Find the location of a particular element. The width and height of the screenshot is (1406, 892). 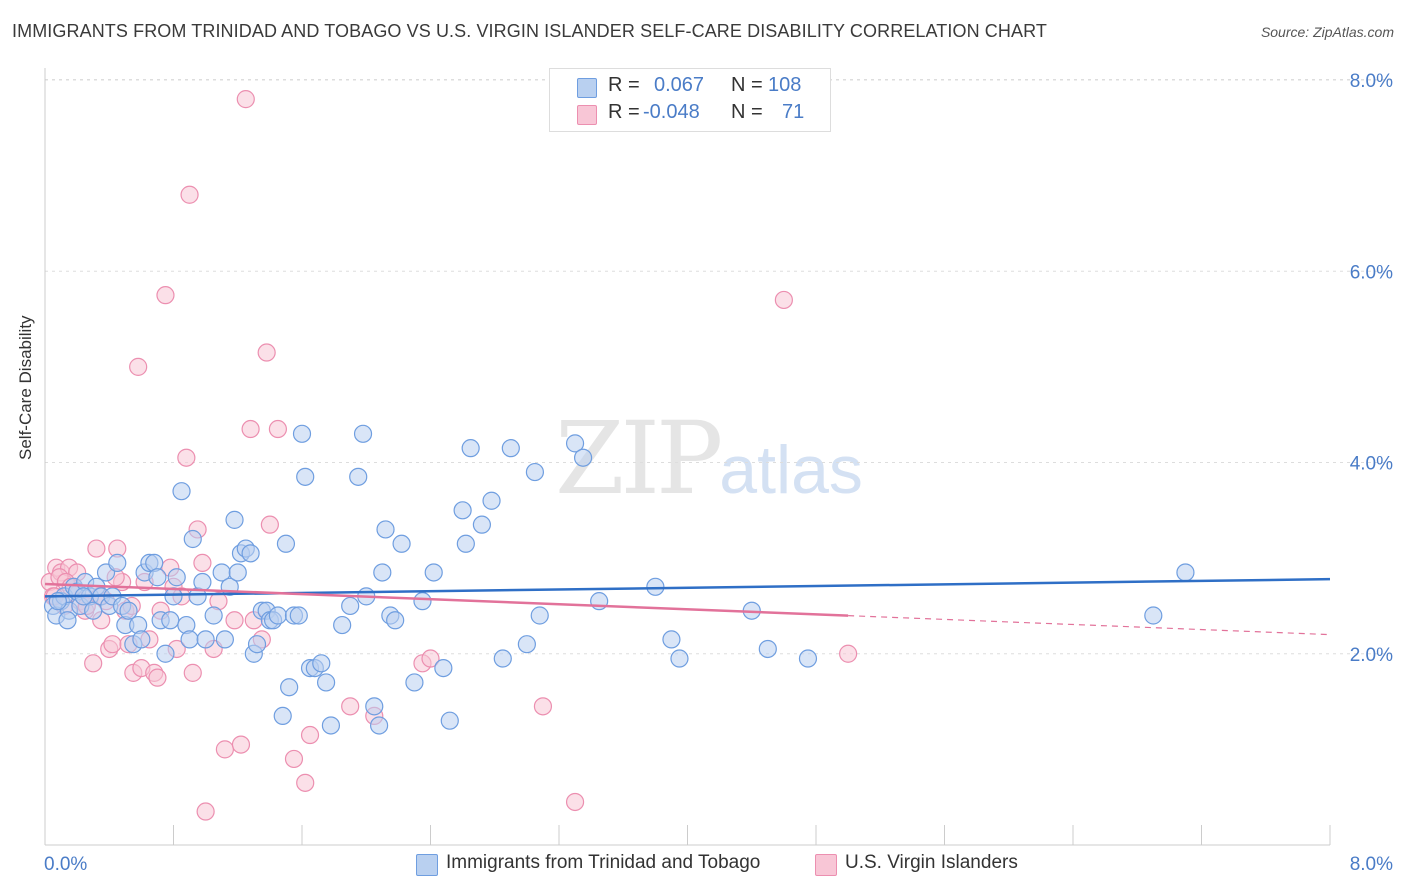

correlation-legend: R = 0.067 N = 108 R = -0.048 N = 71 is located at coordinates (690, 100).